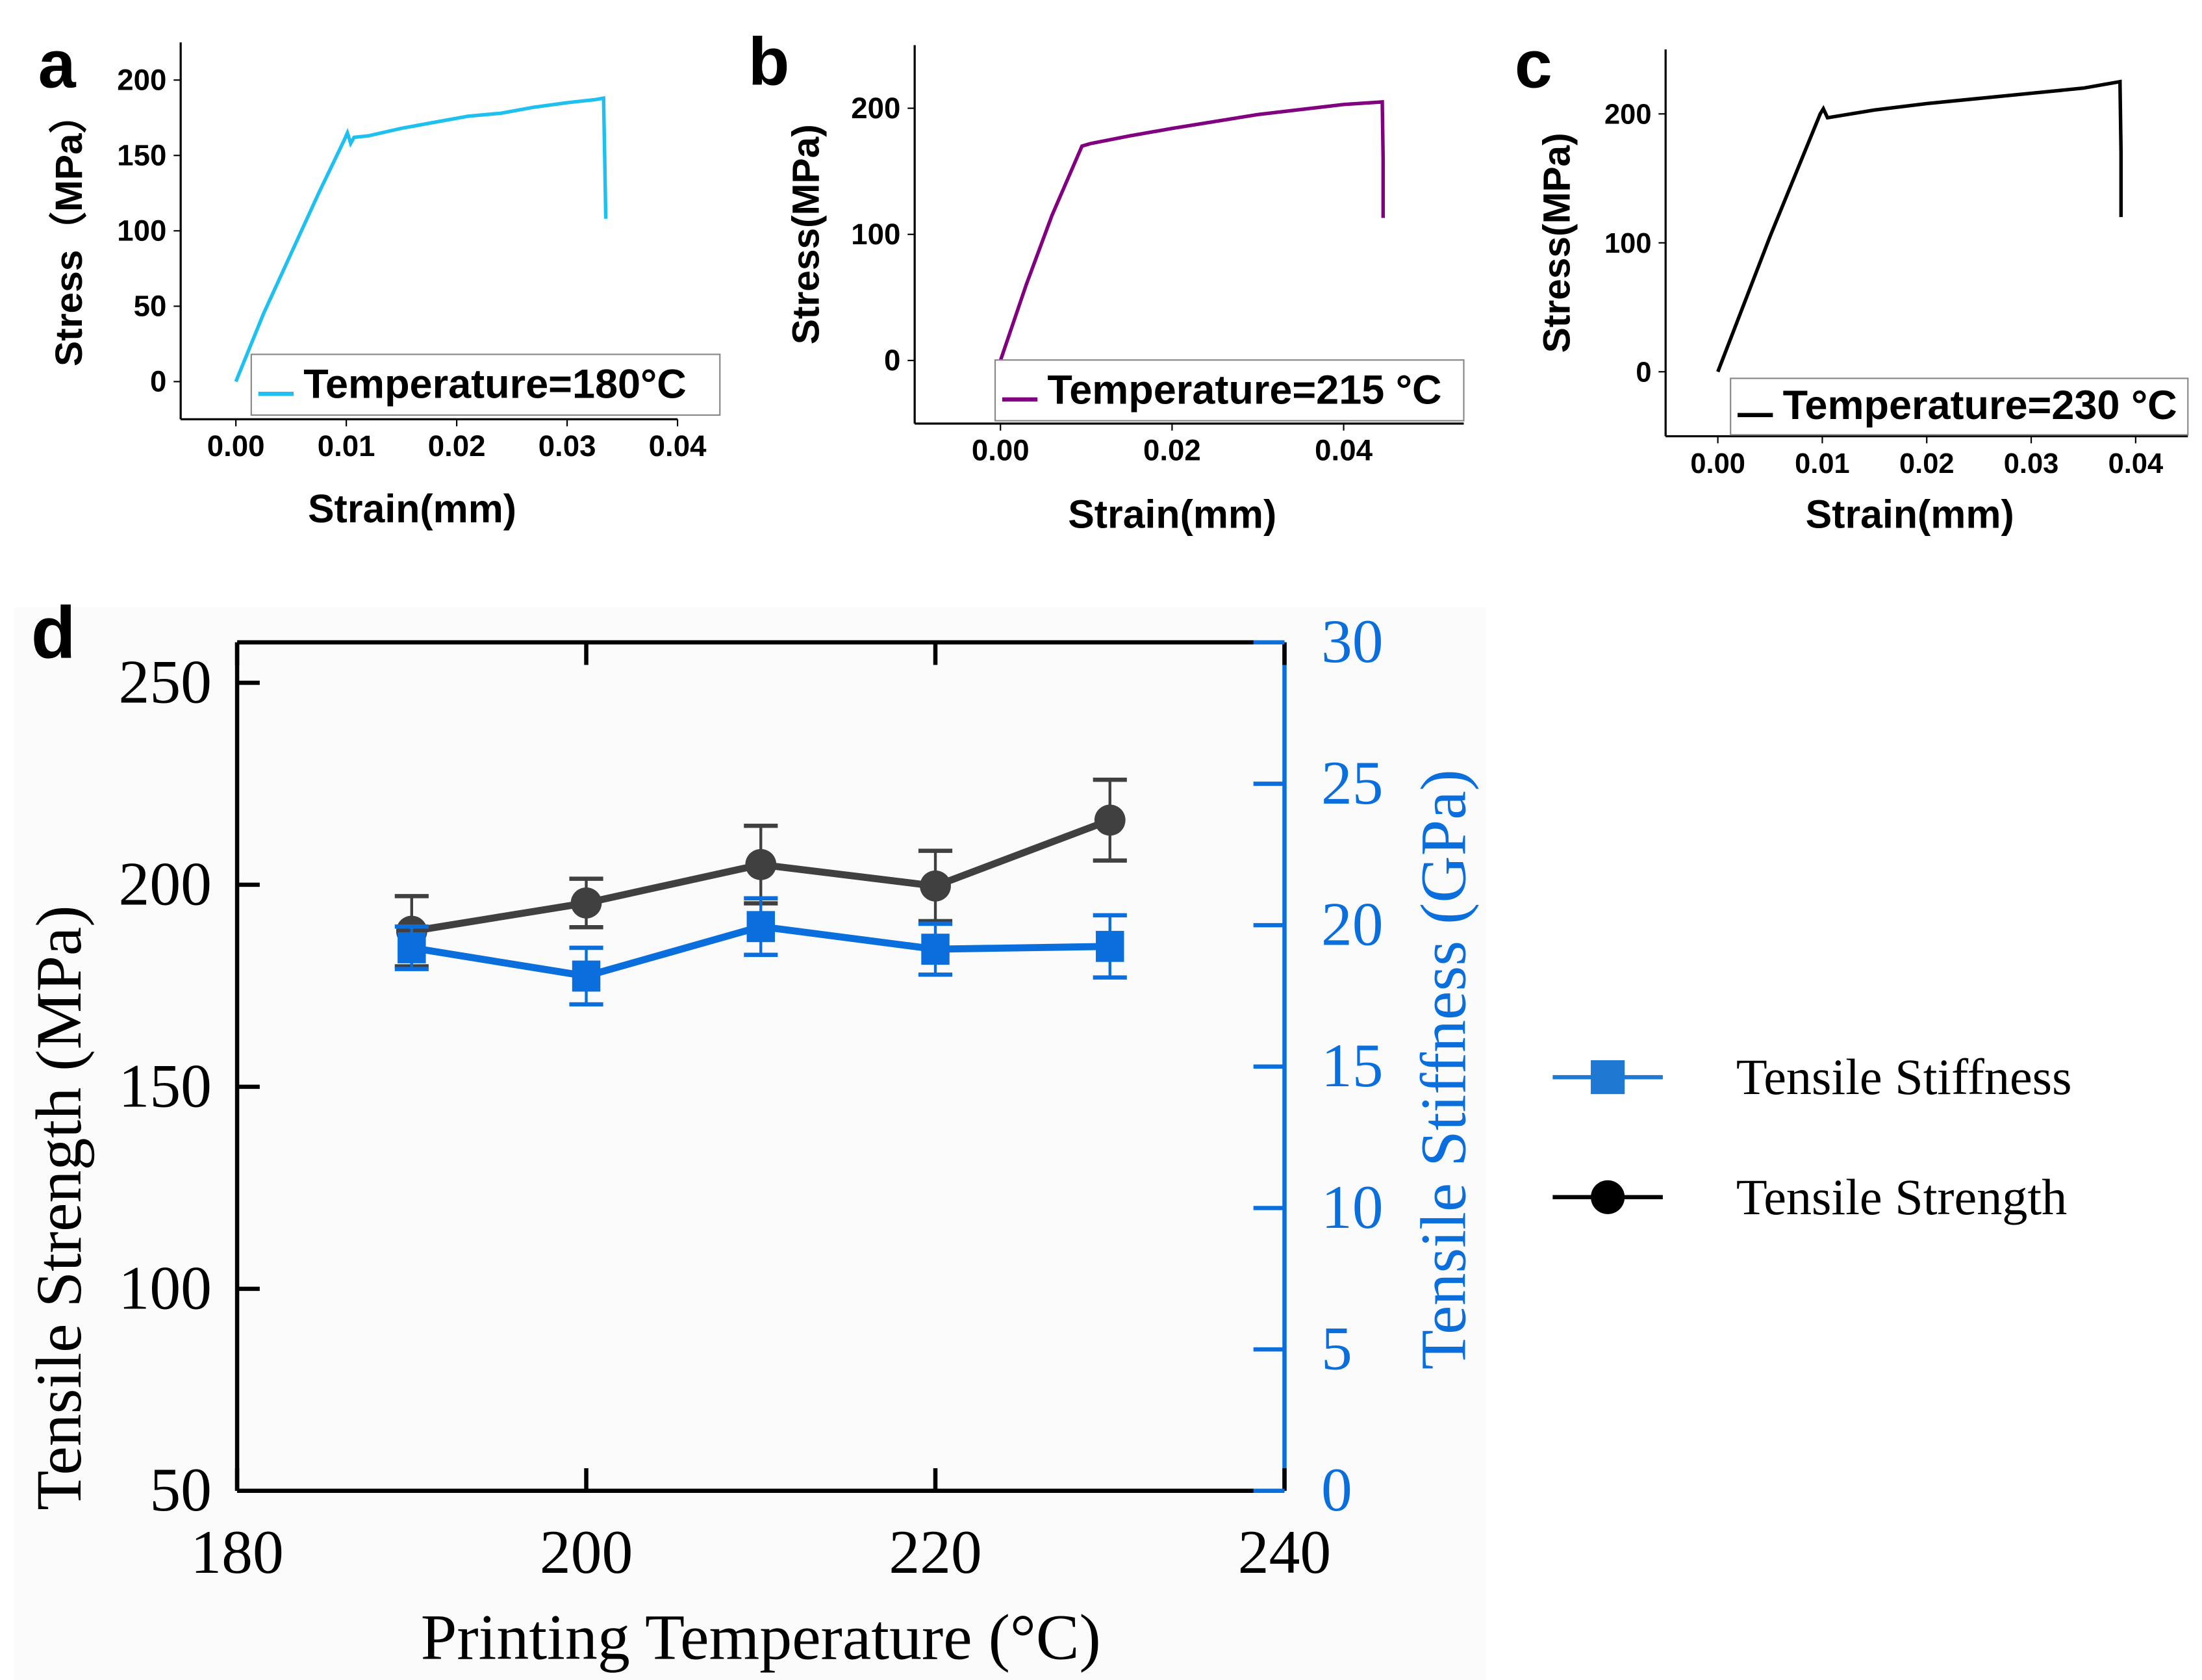 This screenshot has height=1680, width=2202. I want to click on y-axis-label: Tensile Strength (MPa), so click(59, 1207).